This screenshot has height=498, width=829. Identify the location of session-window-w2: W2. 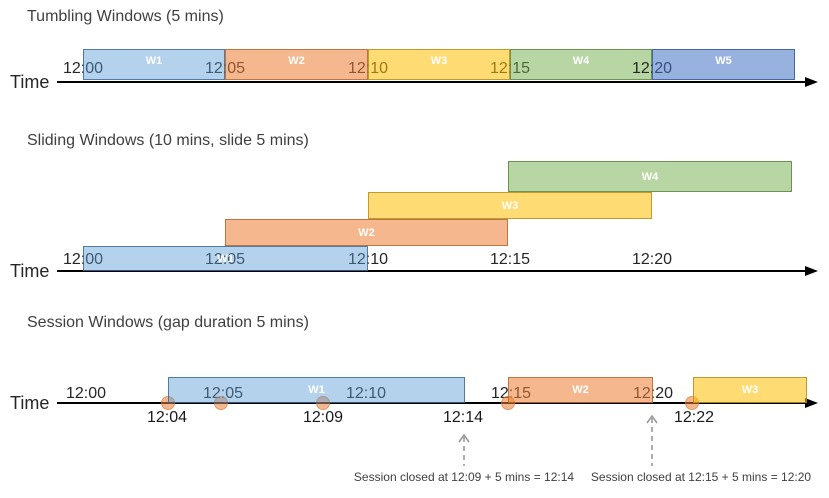
(580, 390).